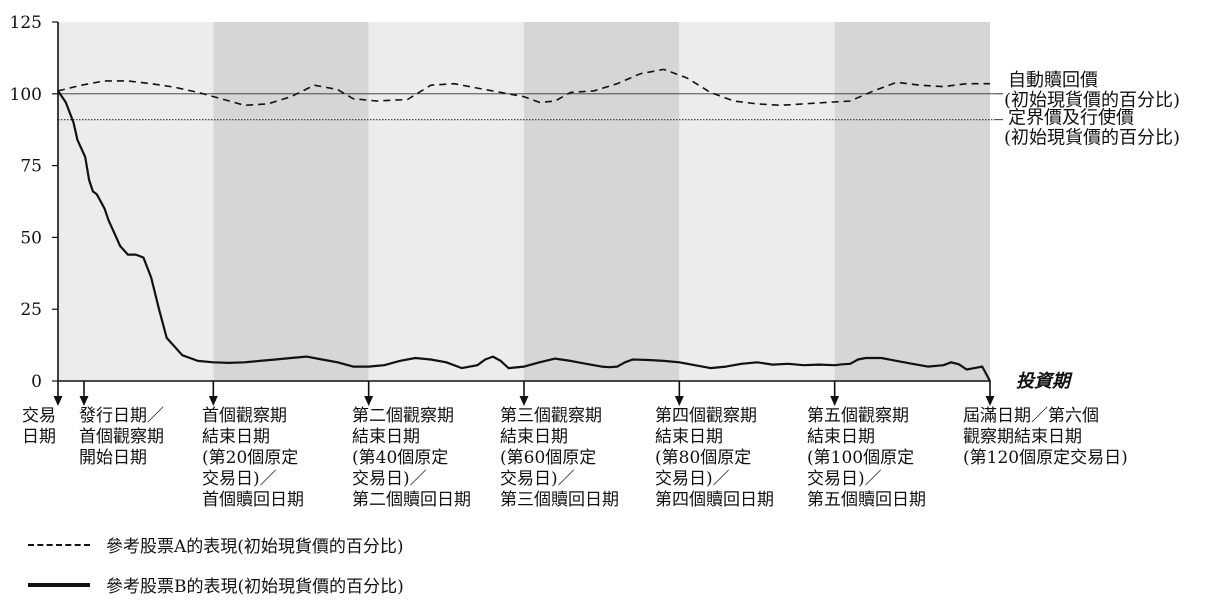 The height and width of the screenshot is (602, 1223). I want to click on milestone-label-8: 屆滿日期／第六個 觀察期結束日期 (第120個原定交易日), so click(1045, 437).